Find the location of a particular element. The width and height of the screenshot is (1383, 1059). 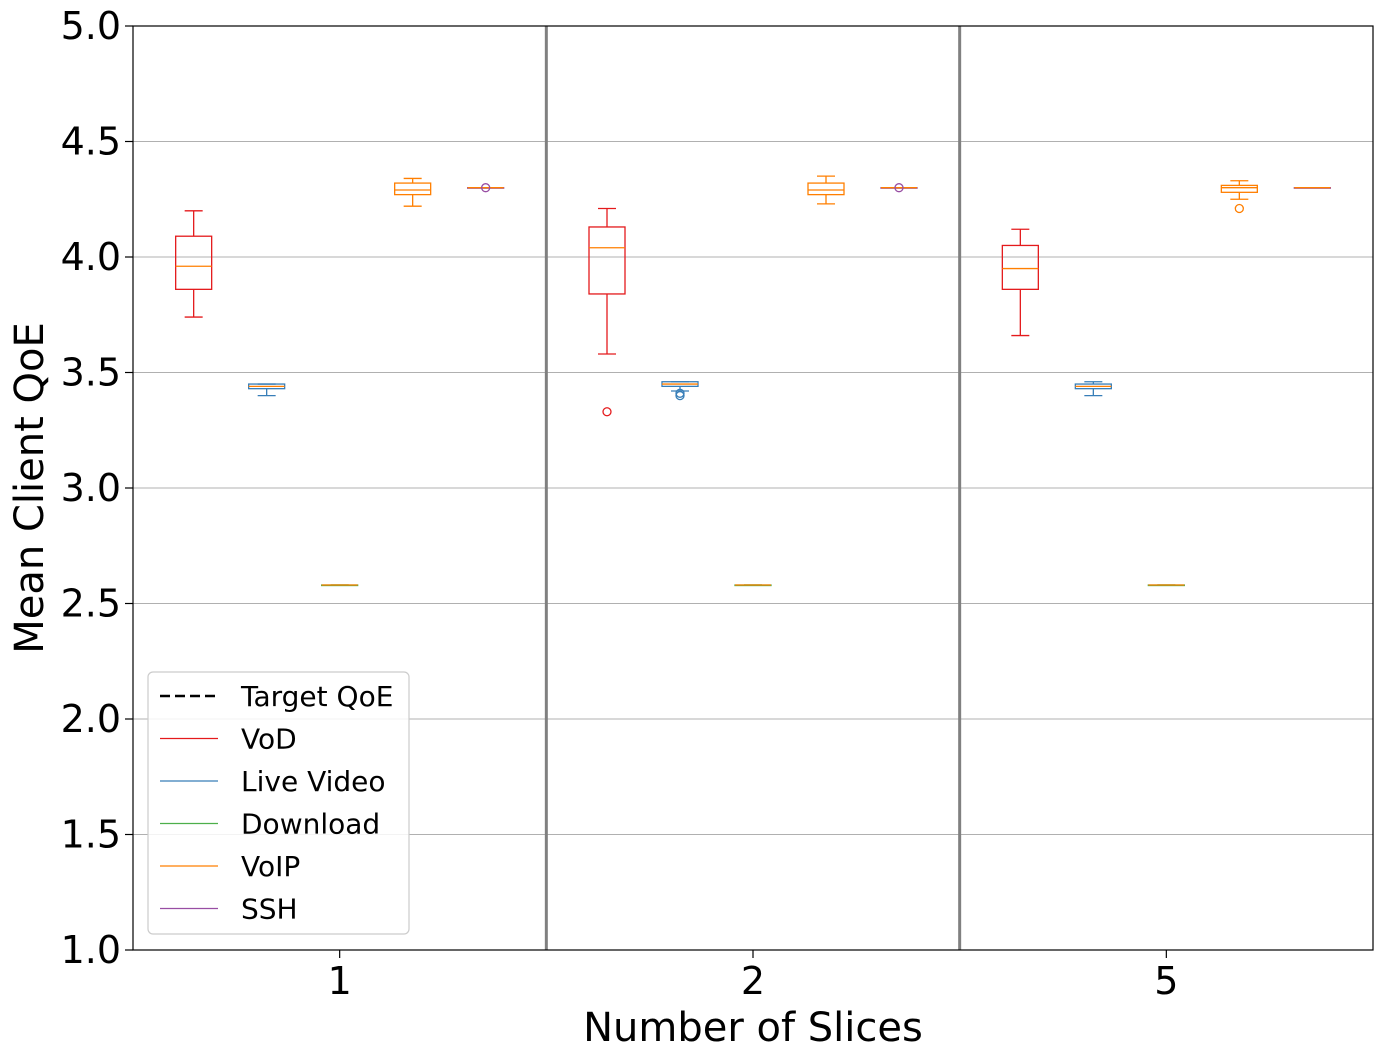

x-tick-label: 1 is located at coordinates (340, 981).